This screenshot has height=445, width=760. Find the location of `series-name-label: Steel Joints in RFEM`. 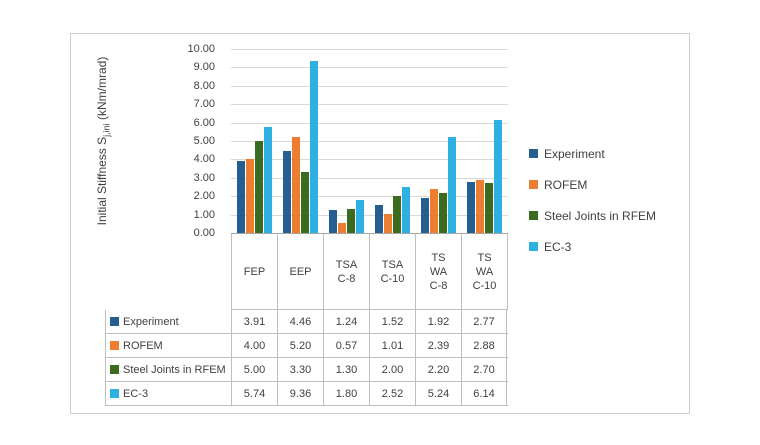

series-name-label: Steel Joints in RFEM is located at coordinates (174, 369).